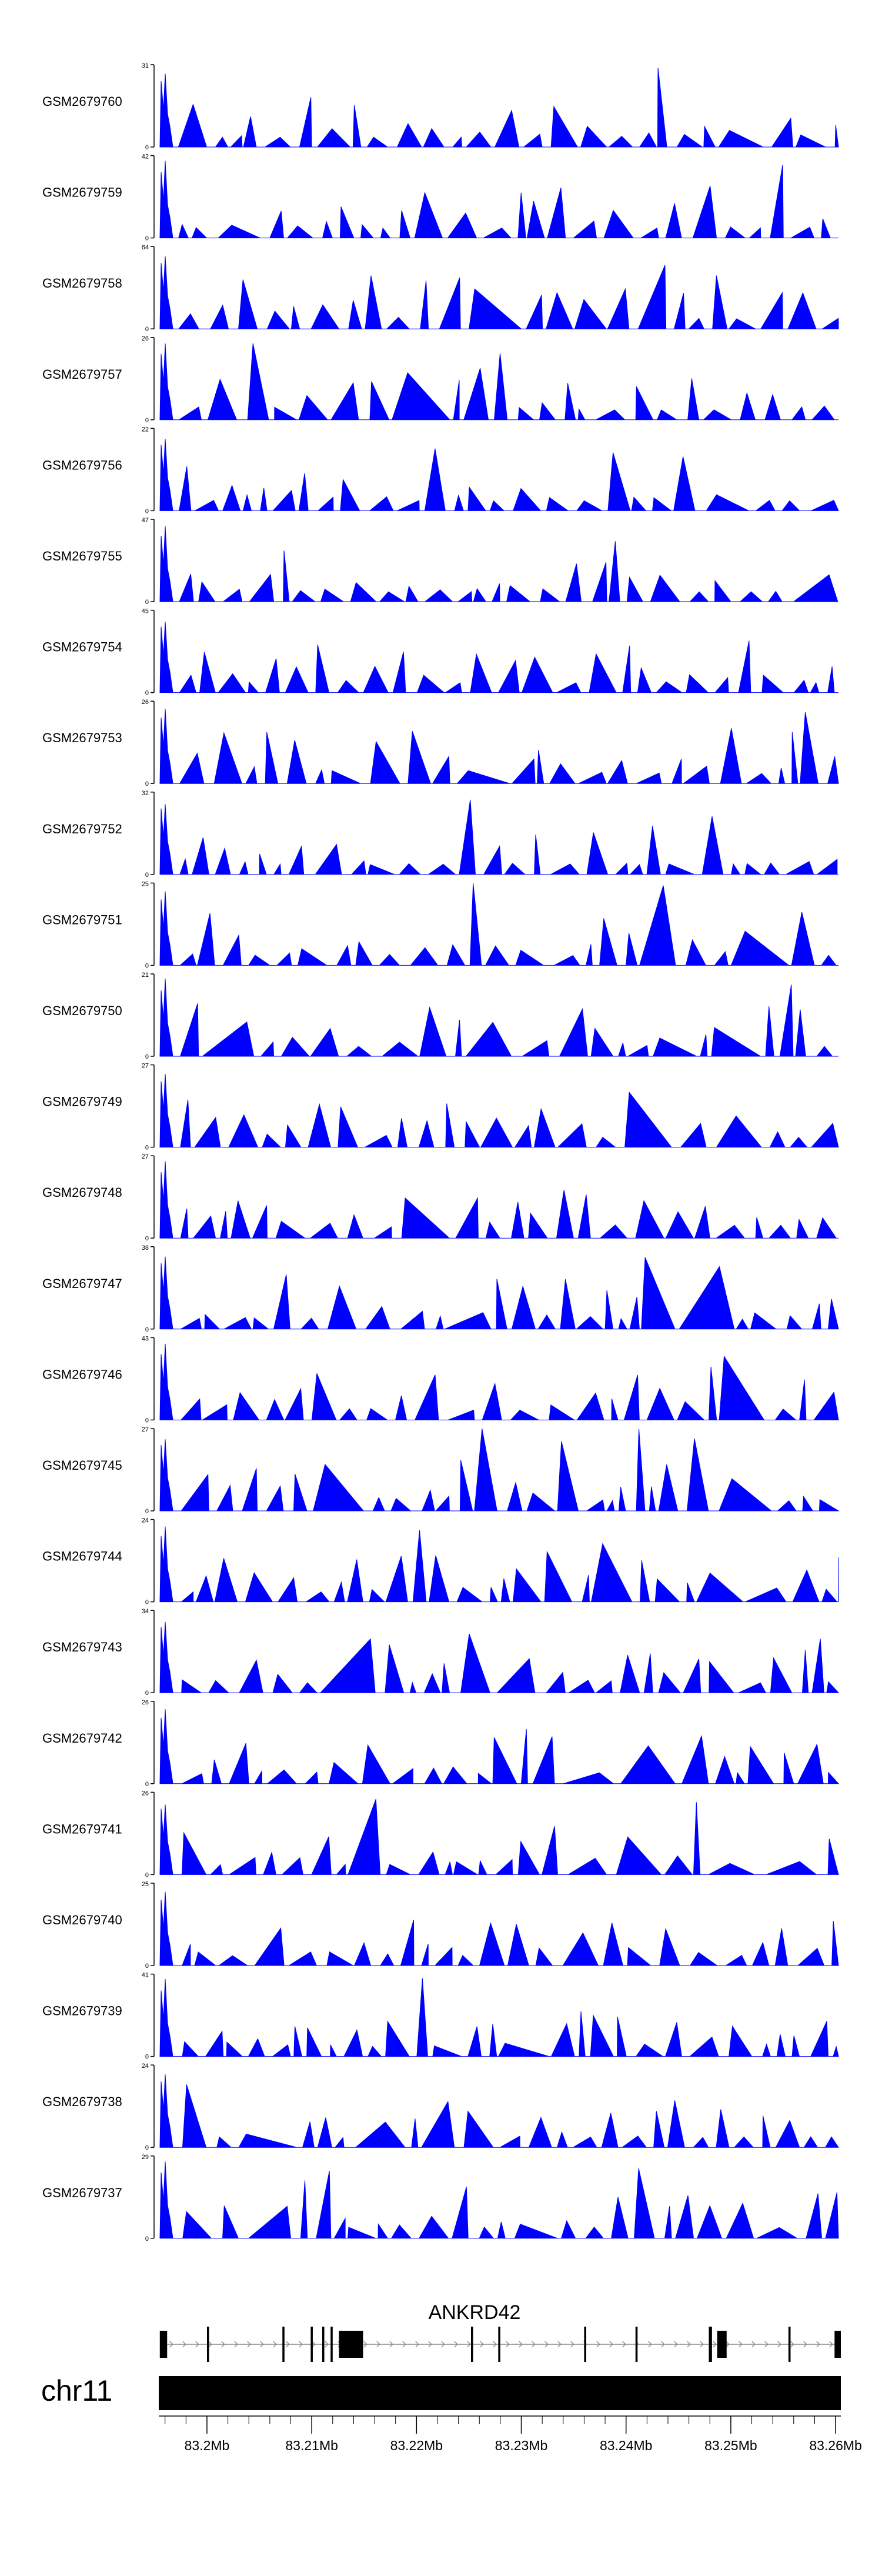 This screenshot has height=2576, width=882. What do you see at coordinates (145, 1429) in the screenshot?
I see `y-max-label: 27` at bounding box center [145, 1429].